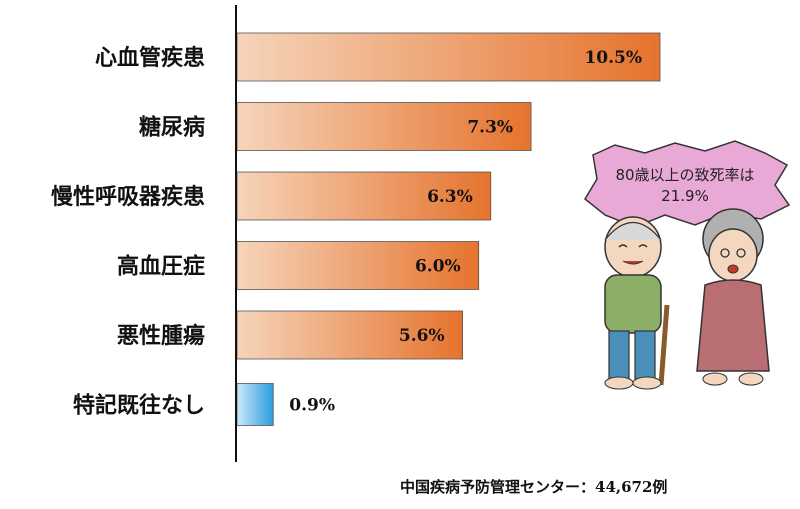 The width and height of the screenshot is (800, 509). What do you see at coordinates (450, 197) in the screenshot?
I see `value-label-3: 6.3%` at bounding box center [450, 197].